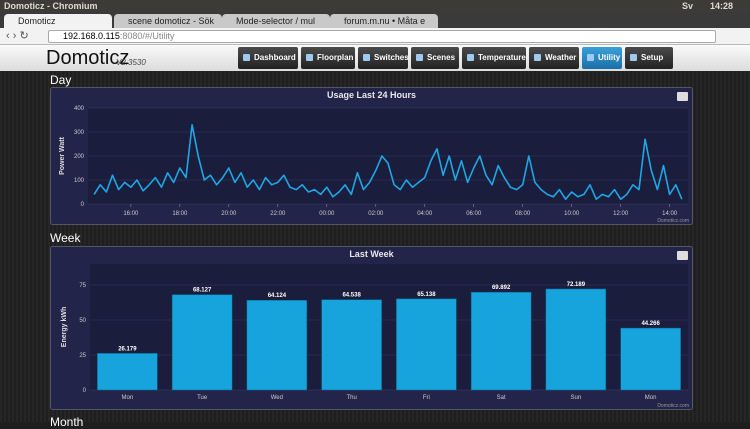 Image resolution: width=750 pixels, height=429 pixels. Describe the element at coordinates (61, 80) in the screenshot. I see `section-heading: Day` at that location.